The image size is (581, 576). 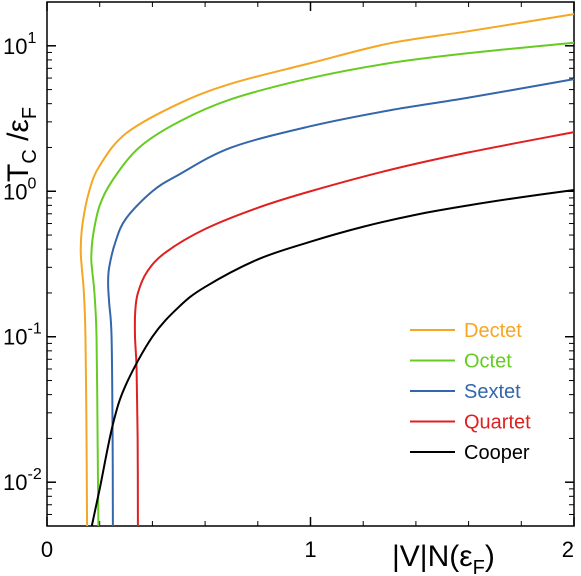 I want to click on y-tick-exponent: -2, so click(x=34, y=474).